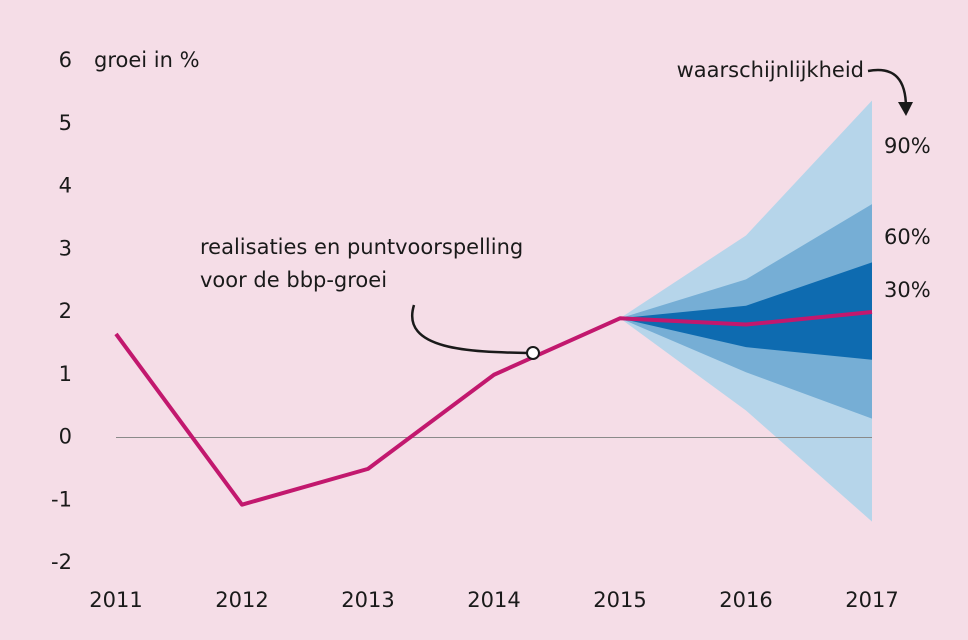 This screenshot has height=640, width=968. I want to click on note-marker, so click(533, 353).